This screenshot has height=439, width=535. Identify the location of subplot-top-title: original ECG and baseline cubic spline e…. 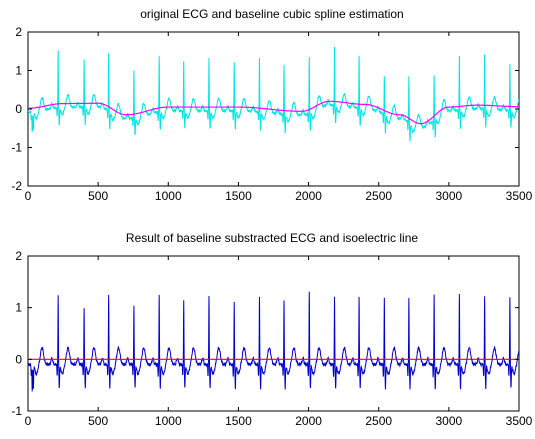
(271, 14).